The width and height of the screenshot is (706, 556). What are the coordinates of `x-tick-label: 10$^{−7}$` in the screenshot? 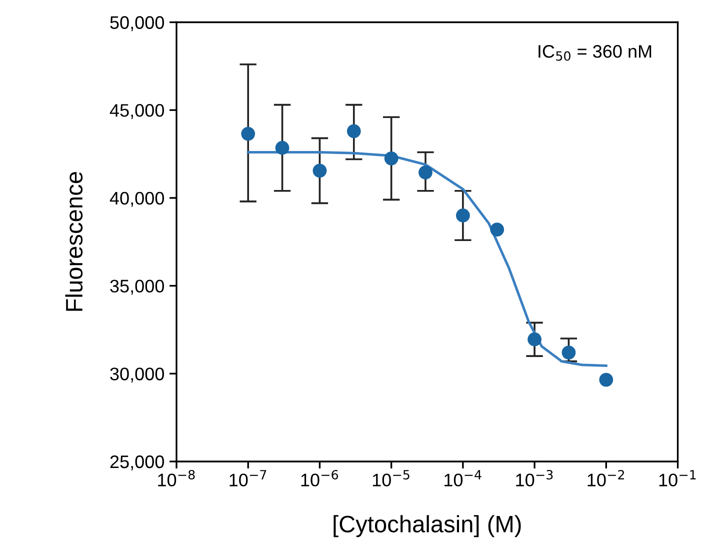 It's located at (248, 478).